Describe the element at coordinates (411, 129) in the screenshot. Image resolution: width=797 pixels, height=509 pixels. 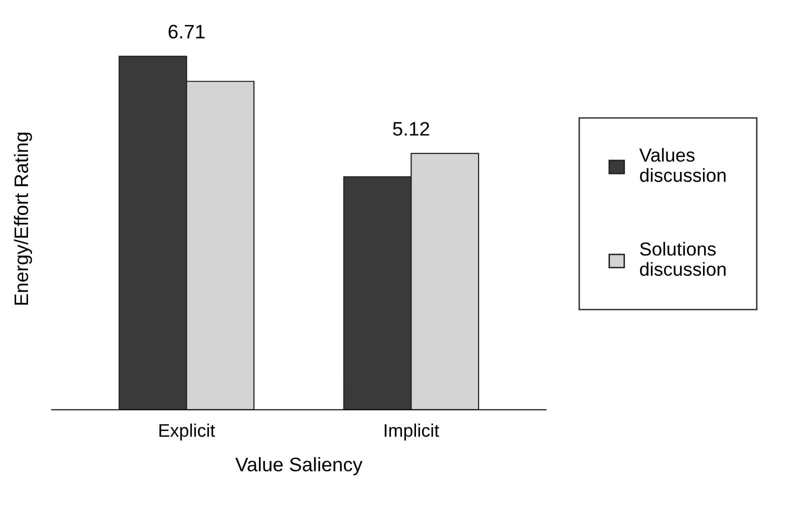
I see `annotation: 5.12` at that location.